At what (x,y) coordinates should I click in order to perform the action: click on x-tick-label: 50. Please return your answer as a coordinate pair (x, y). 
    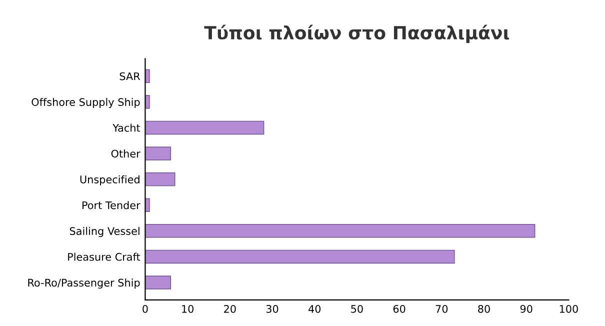
    Looking at the image, I should click on (357, 308).